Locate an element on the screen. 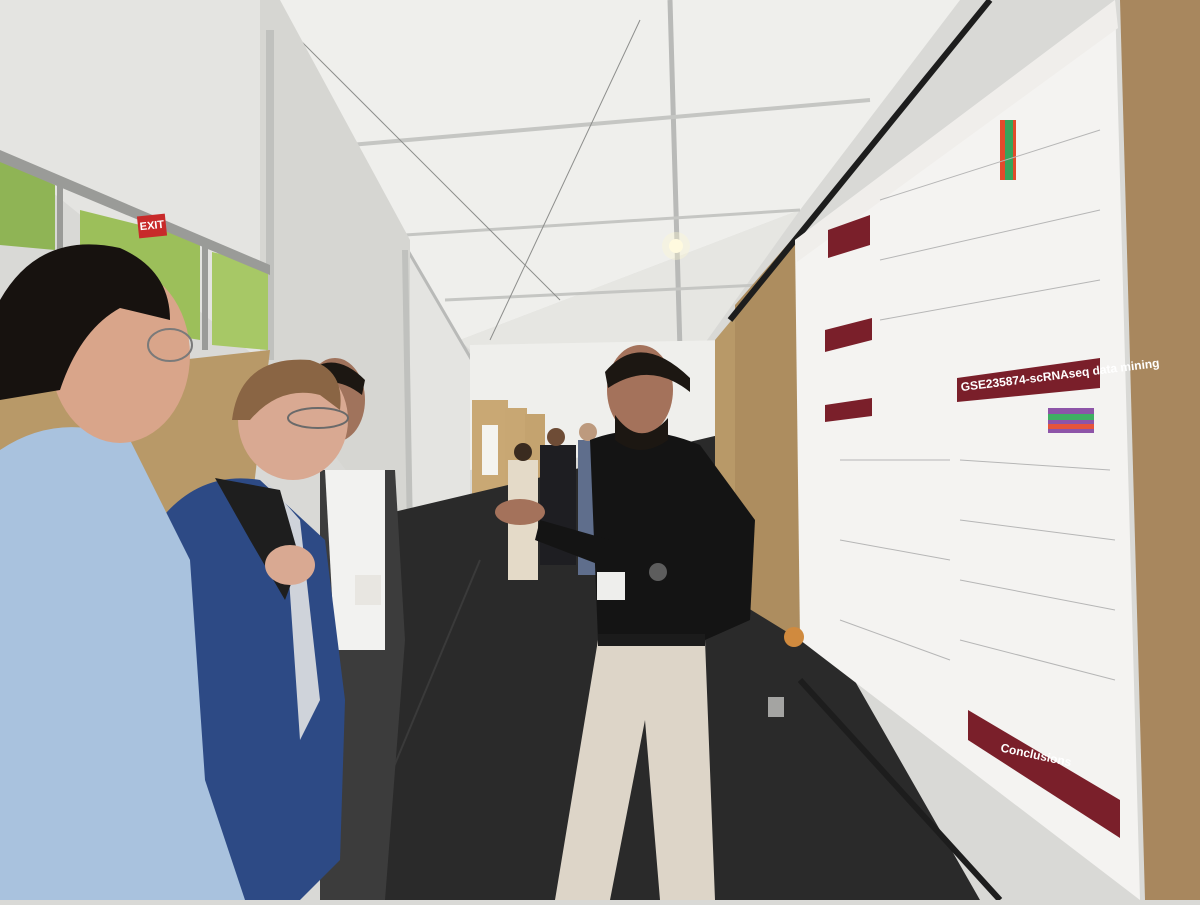 This screenshot has width=1200, height=905. coffee-cup is located at coordinates (794, 637).